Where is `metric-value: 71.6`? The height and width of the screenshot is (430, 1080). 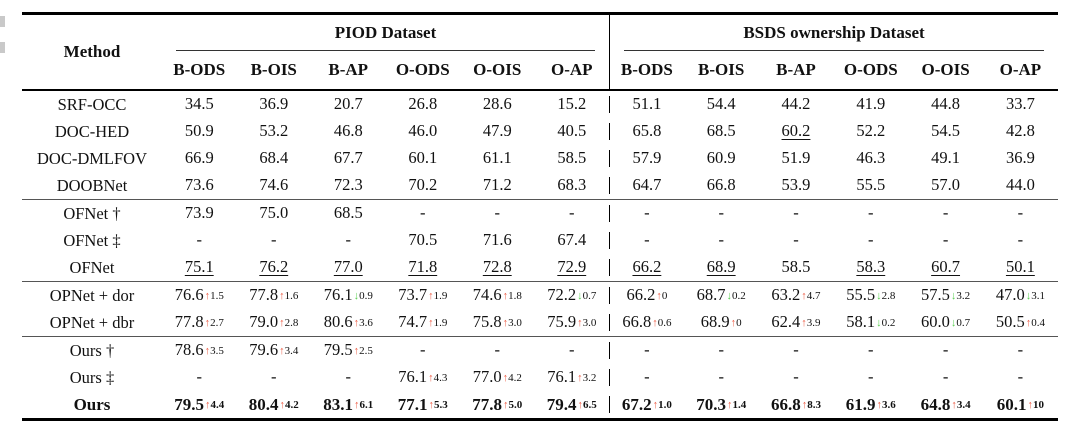
metric-value: 71.6 is located at coordinates (497, 240).